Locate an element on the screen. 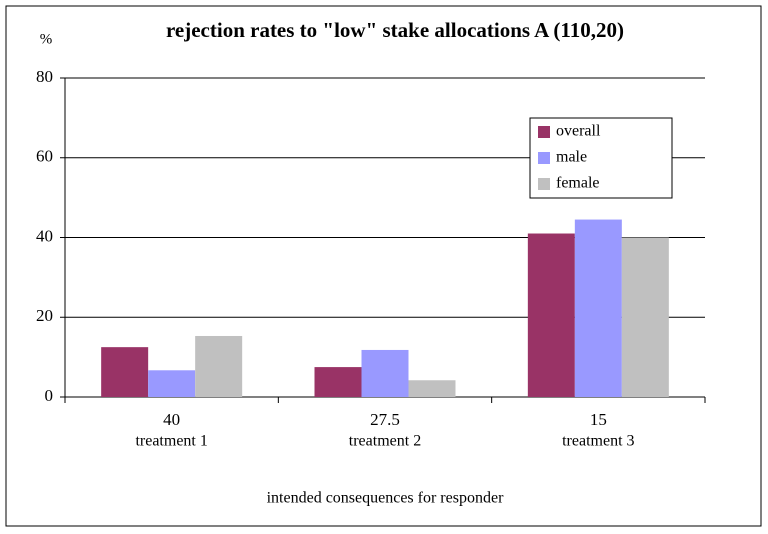 The width and height of the screenshot is (768, 534). x-tick-sublabel: treatment 2 is located at coordinates (385, 441).